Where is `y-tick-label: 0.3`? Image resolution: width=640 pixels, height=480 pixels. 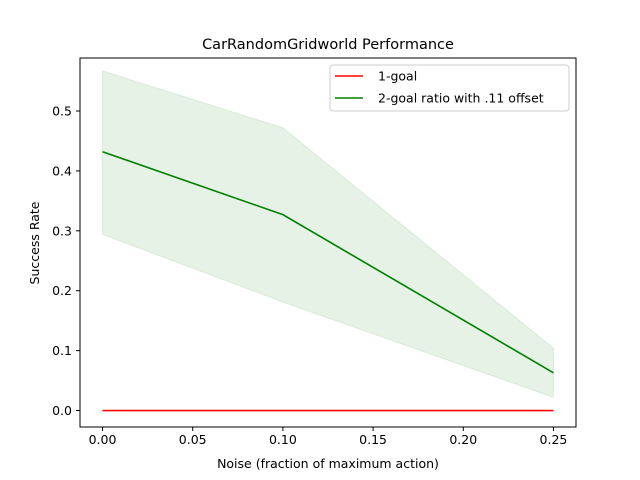
y-tick-label: 0.3 is located at coordinates (62, 230).